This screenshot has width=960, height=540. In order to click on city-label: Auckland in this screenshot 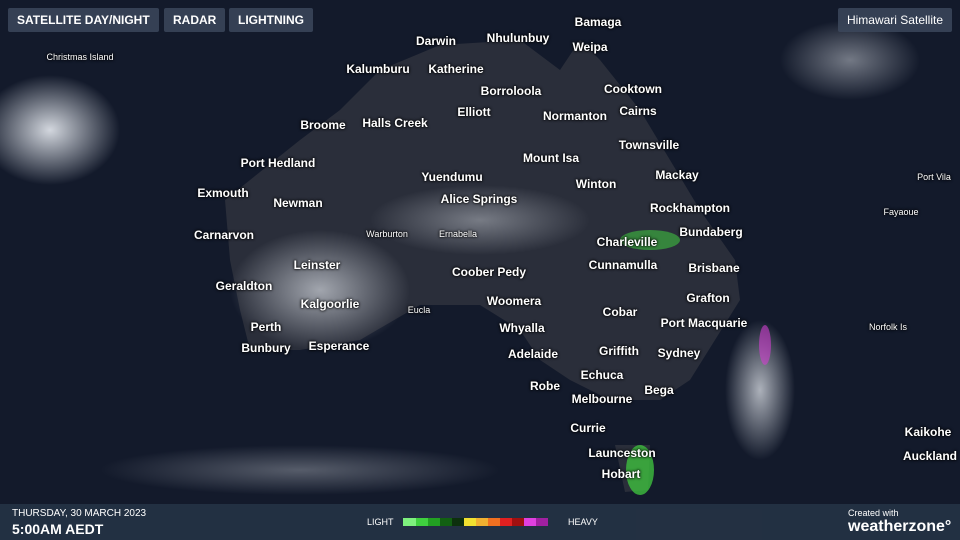, I will do `click(930, 456)`.